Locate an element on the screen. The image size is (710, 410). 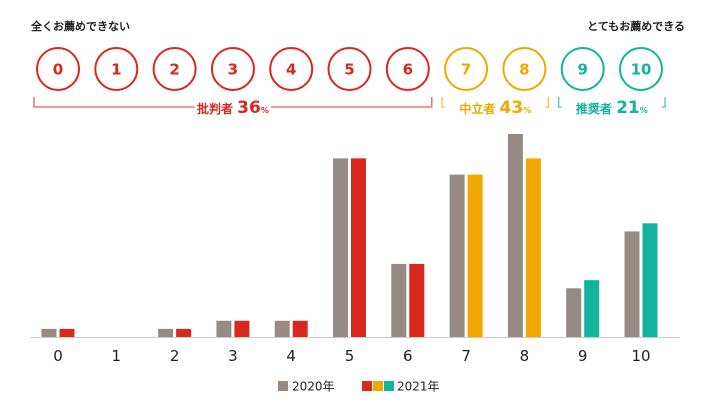
x-tick-label: 7 is located at coordinates (466, 356).